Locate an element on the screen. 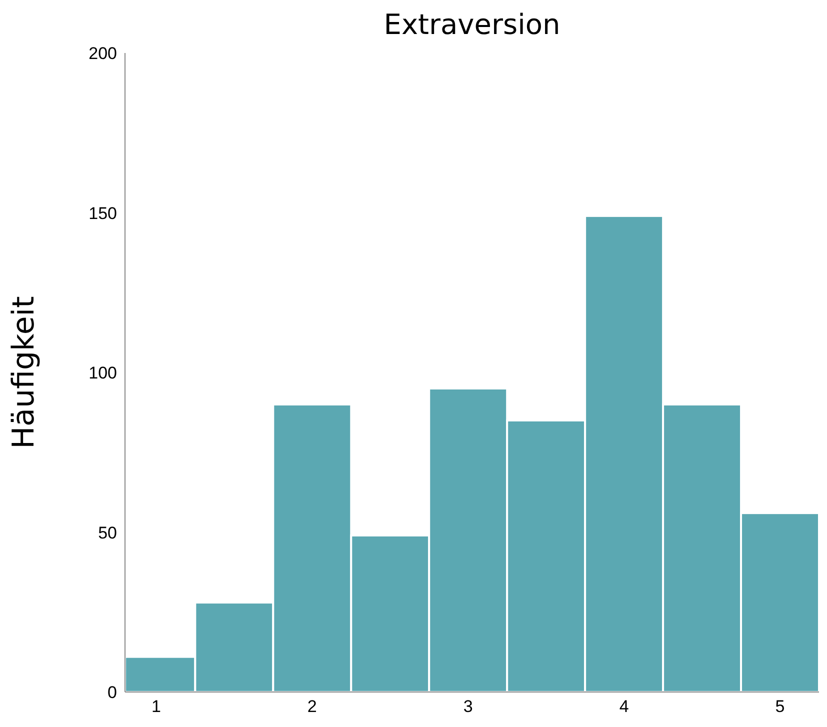 The width and height of the screenshot is (827, 727). x-tick-label: 5 is located at coordinates (780, 706).